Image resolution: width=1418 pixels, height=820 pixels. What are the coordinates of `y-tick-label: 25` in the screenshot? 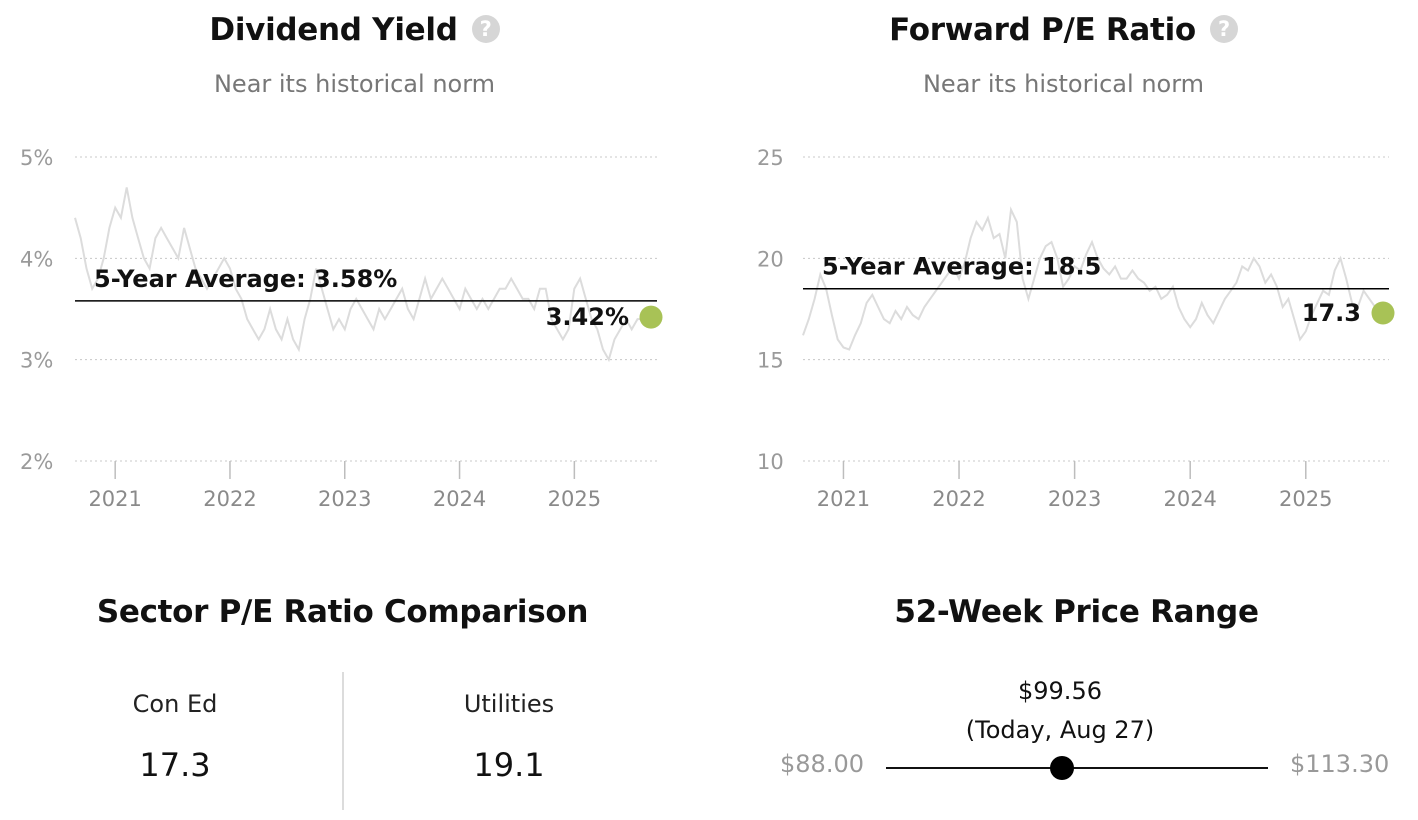 It's located at (770, 158).